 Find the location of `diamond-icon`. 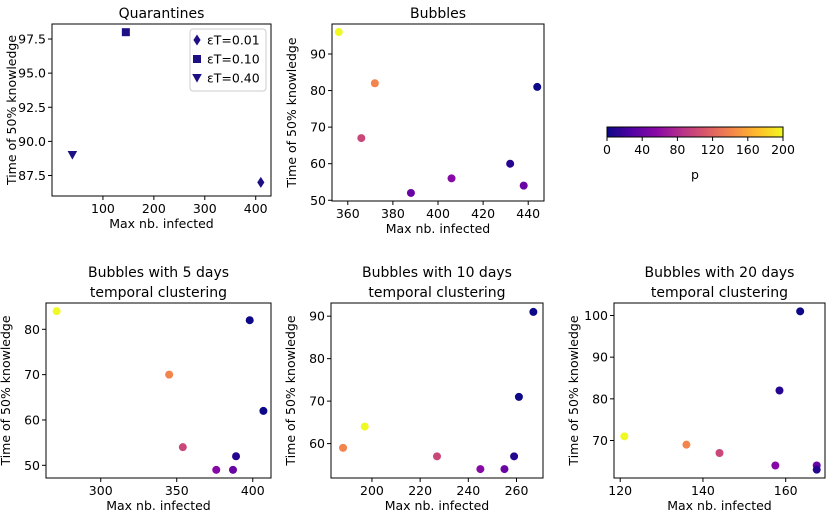

diamond-icon is located at coordinates (197, 40).